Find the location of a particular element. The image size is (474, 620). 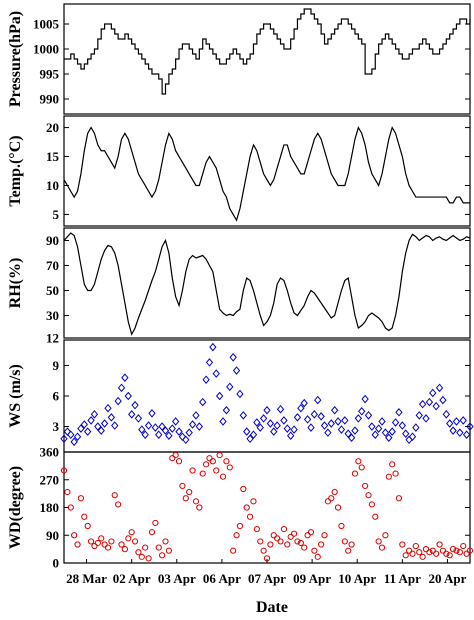

x-tick-label: 06 Apr is located at coordinates (222, 578).